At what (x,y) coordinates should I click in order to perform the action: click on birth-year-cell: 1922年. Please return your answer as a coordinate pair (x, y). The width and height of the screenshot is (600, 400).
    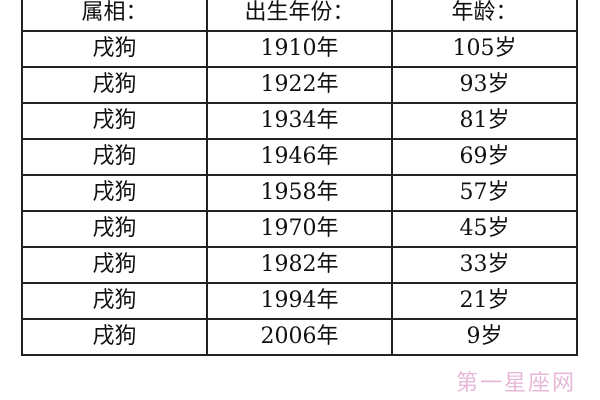
    Looking at the image, I should click on (299, 85).